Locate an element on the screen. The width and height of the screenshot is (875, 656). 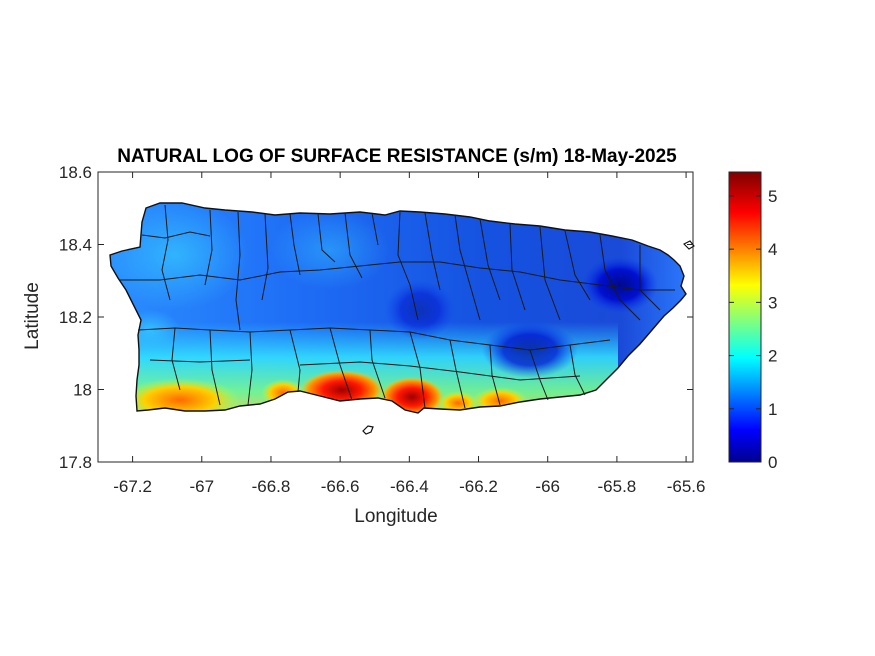
x-axis-label: Longitude is located at coordinates (395, 516).